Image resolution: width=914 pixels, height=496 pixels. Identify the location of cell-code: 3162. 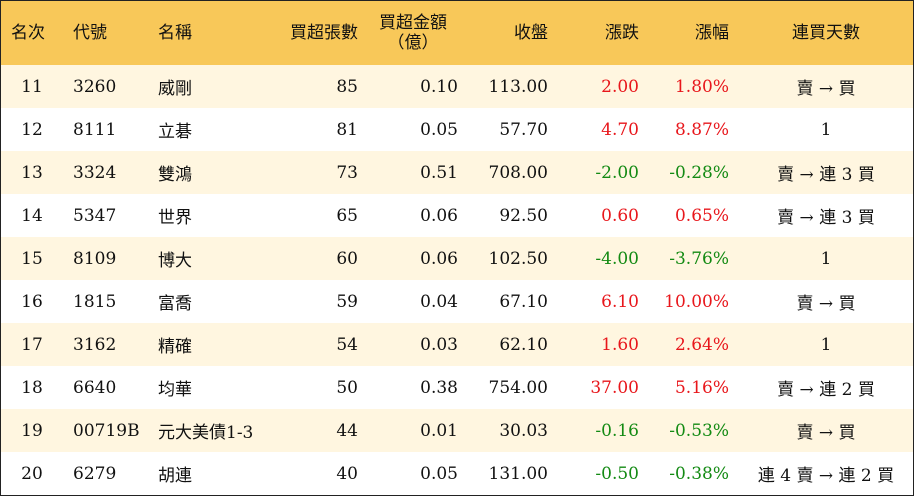
(95, 344).